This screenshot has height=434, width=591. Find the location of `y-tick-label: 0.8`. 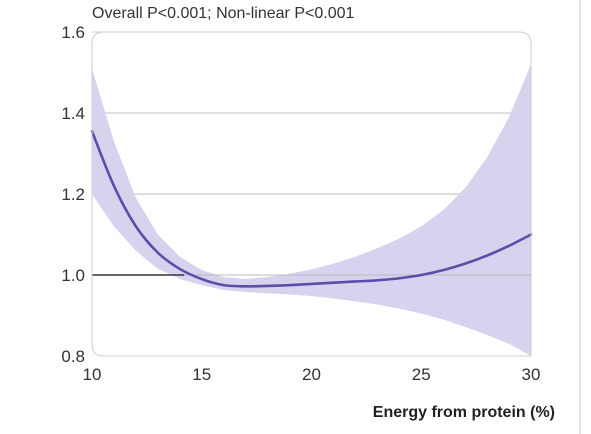

y-tick-label: 0.8 is located at coordinates (73, 356).